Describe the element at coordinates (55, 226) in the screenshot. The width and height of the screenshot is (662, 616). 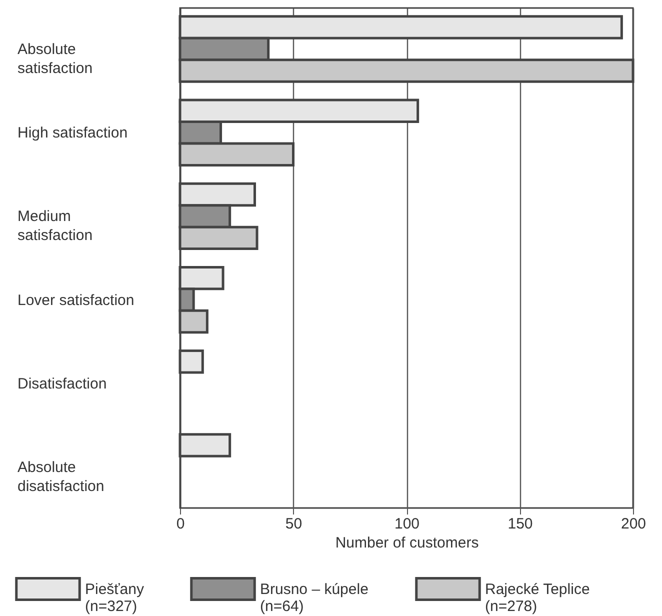
I see `y-tick-label: Medium satisfaction` at that location.